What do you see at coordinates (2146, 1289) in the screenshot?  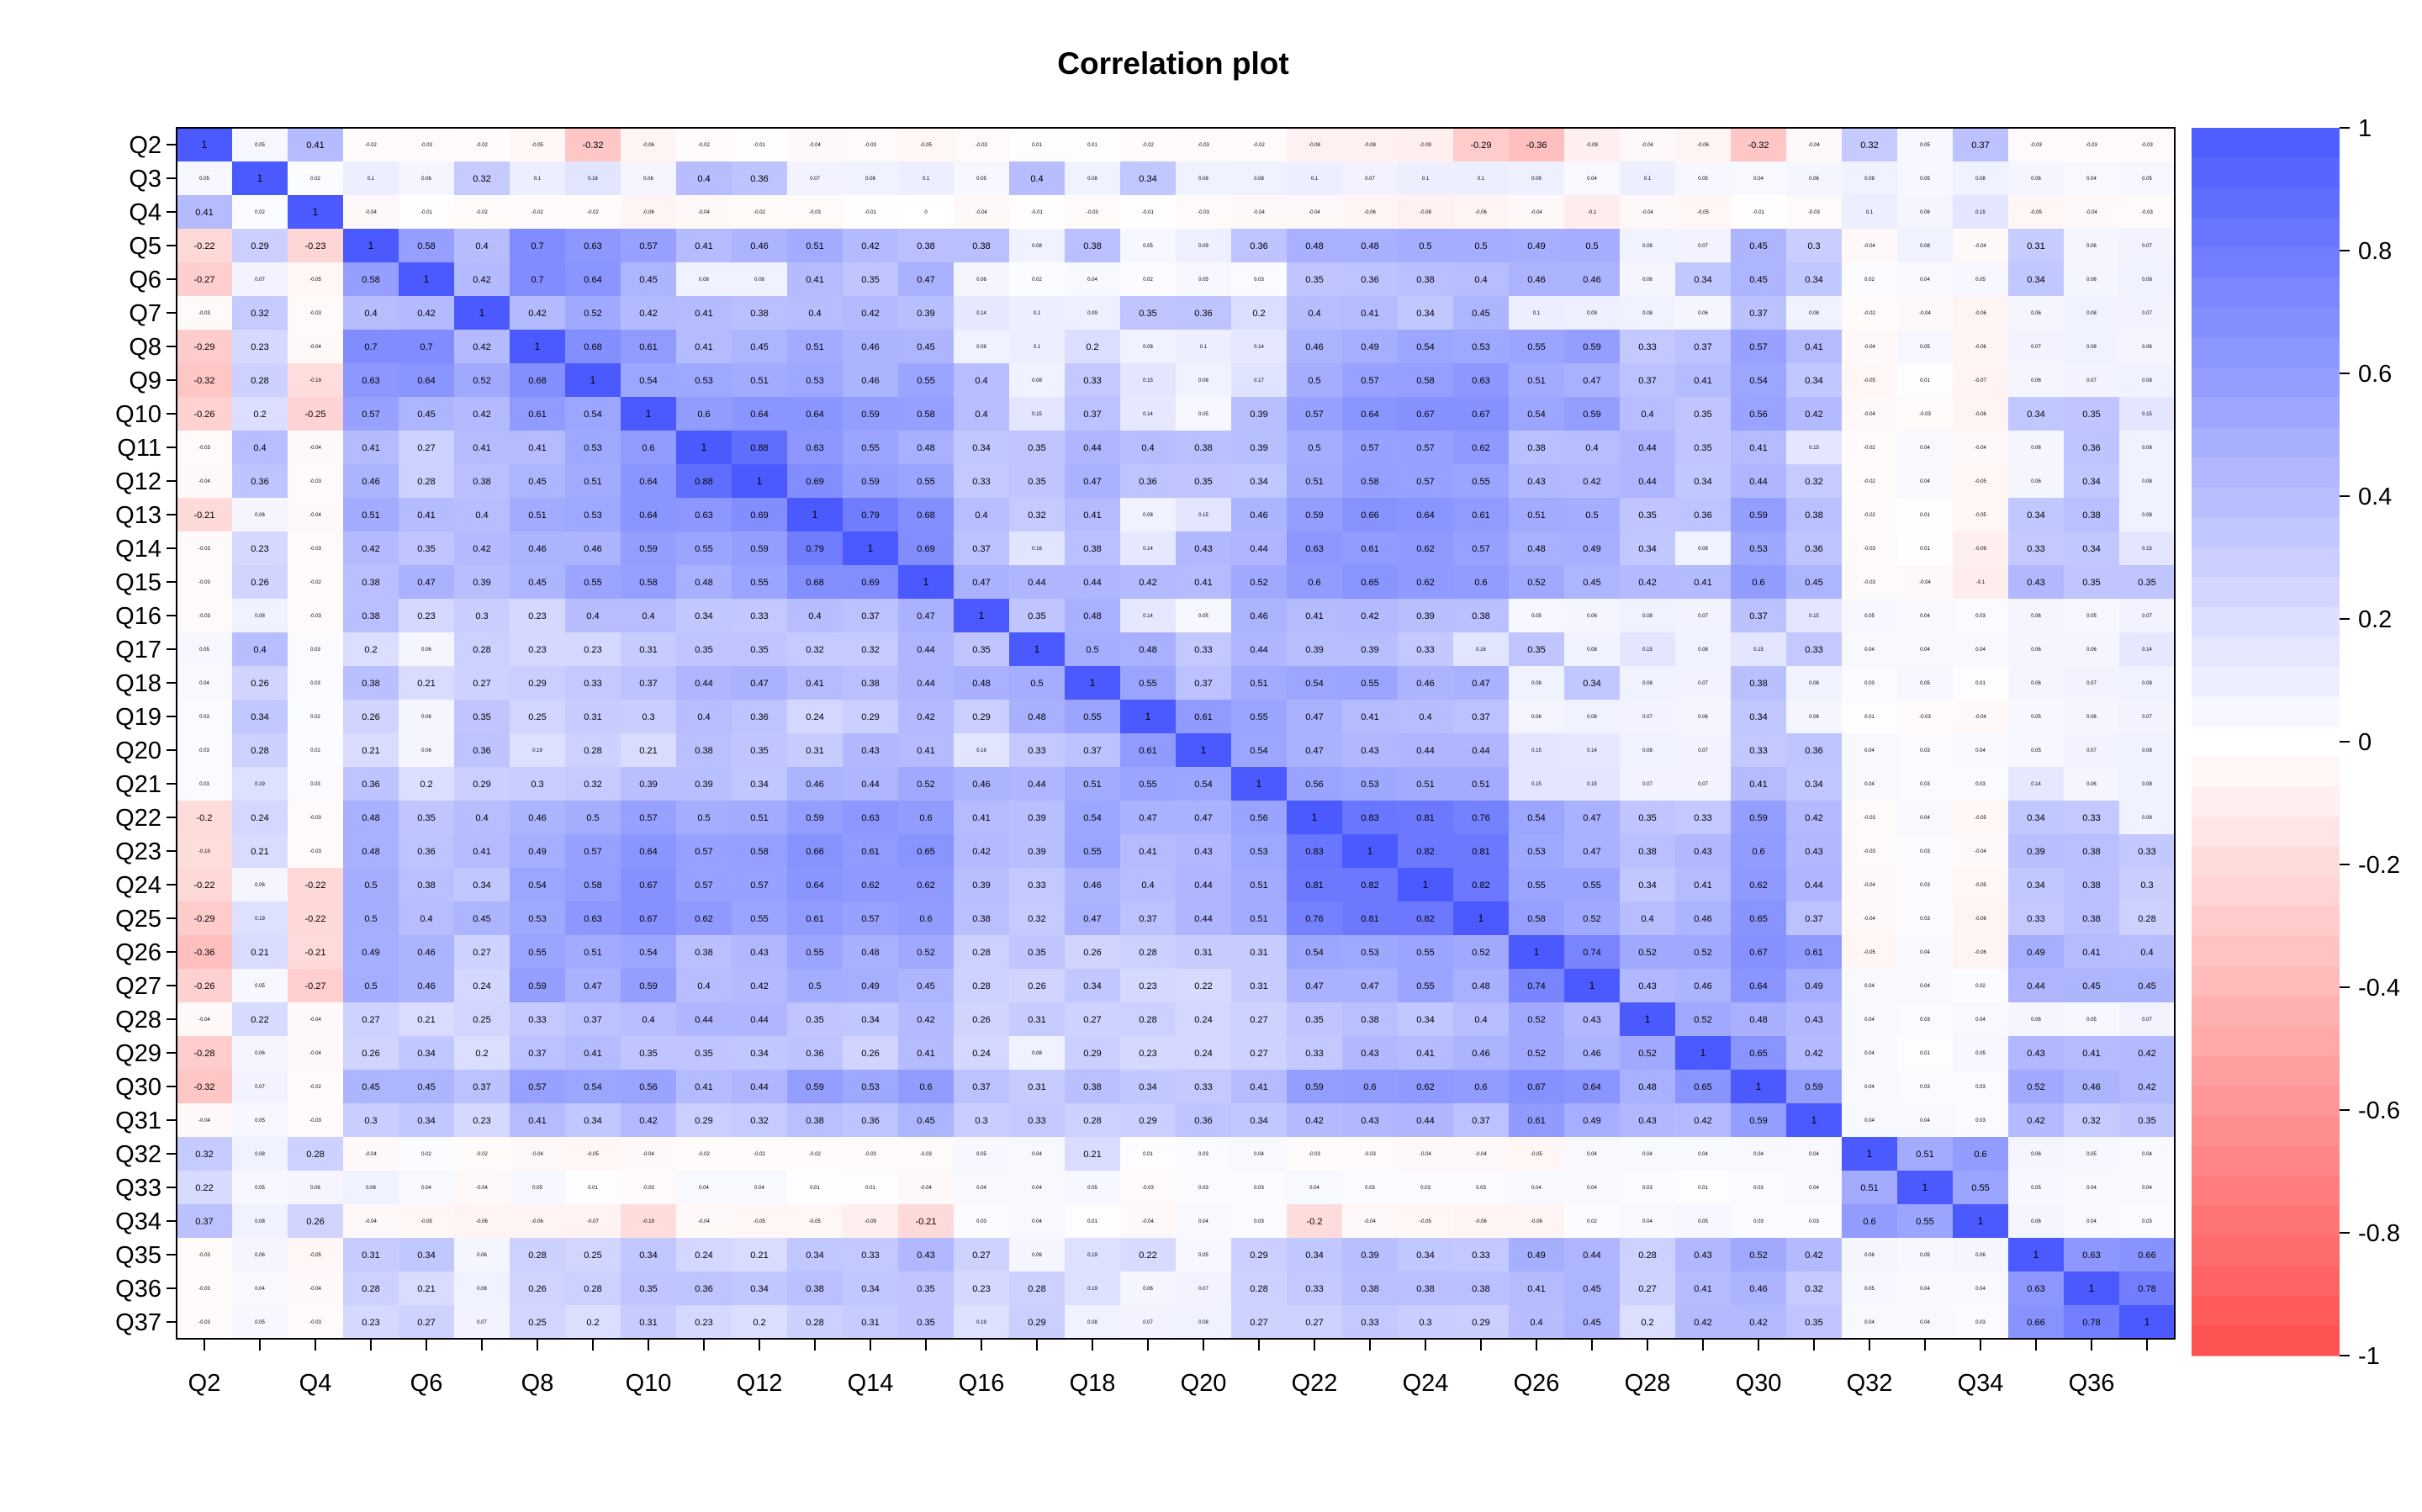 I see `cell-value-label: 0.78` at bounding box center [2146, 1289].